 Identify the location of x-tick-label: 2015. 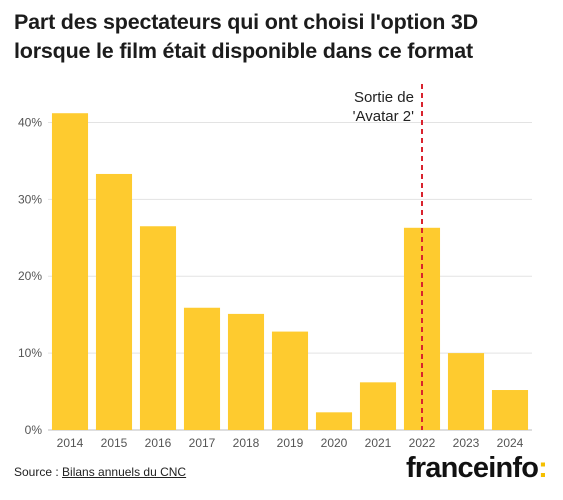
(114, 443).